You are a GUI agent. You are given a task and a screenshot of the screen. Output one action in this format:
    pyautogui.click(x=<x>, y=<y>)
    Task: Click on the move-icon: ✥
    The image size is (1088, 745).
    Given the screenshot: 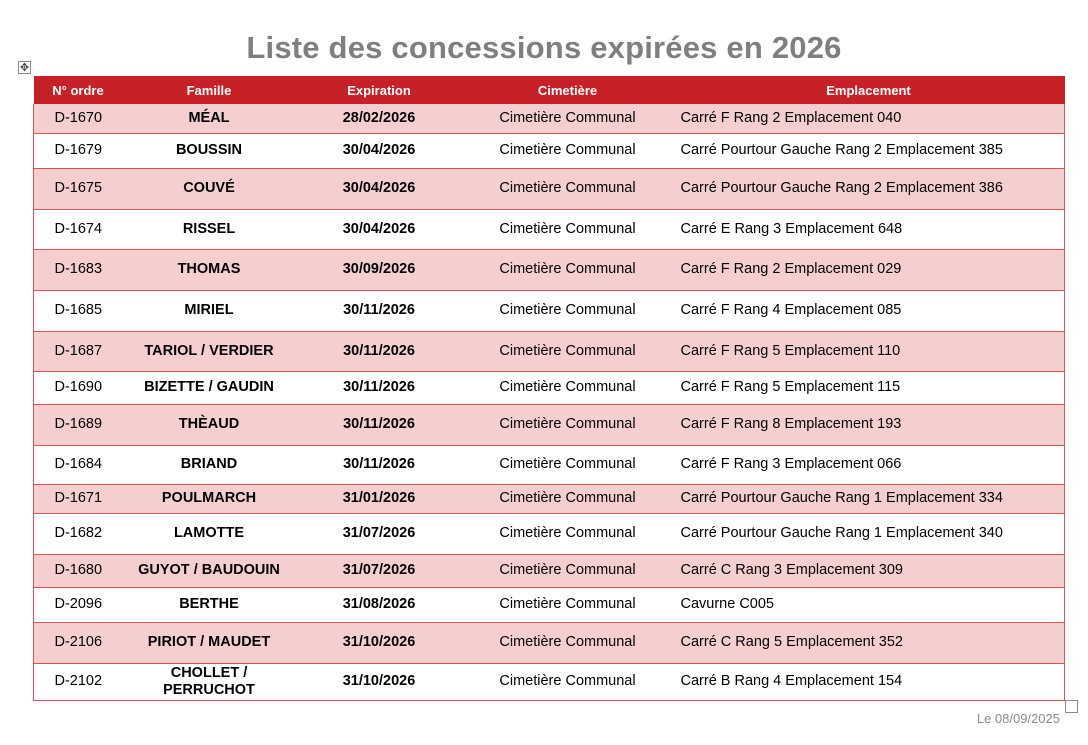 What is the action you would take?
    pyautogui.click(x=24, y=67)
    